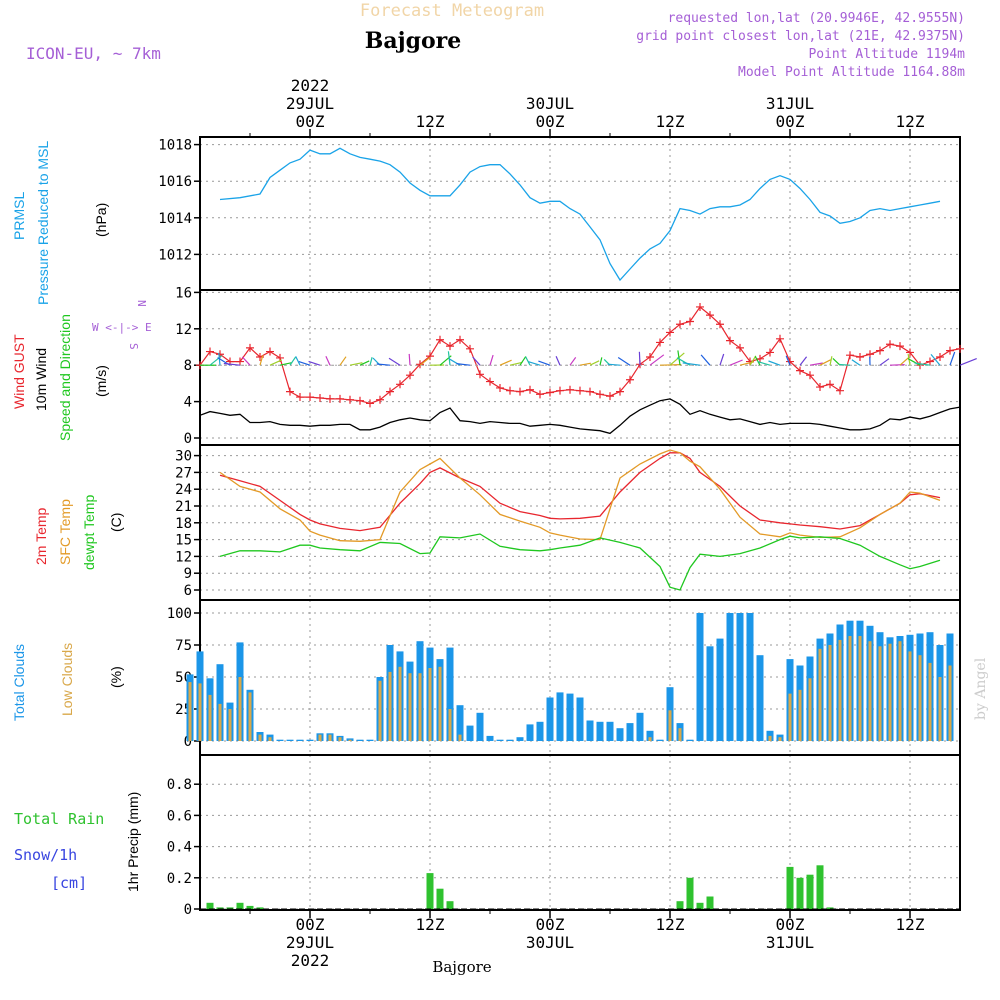 The width and height of the screenshot is (1000, 1000). What do you see at coordinates (65, 377) in the screenshot?
I see `wind-desc-label: Speed and Direction` at bounding box center [65, 377].